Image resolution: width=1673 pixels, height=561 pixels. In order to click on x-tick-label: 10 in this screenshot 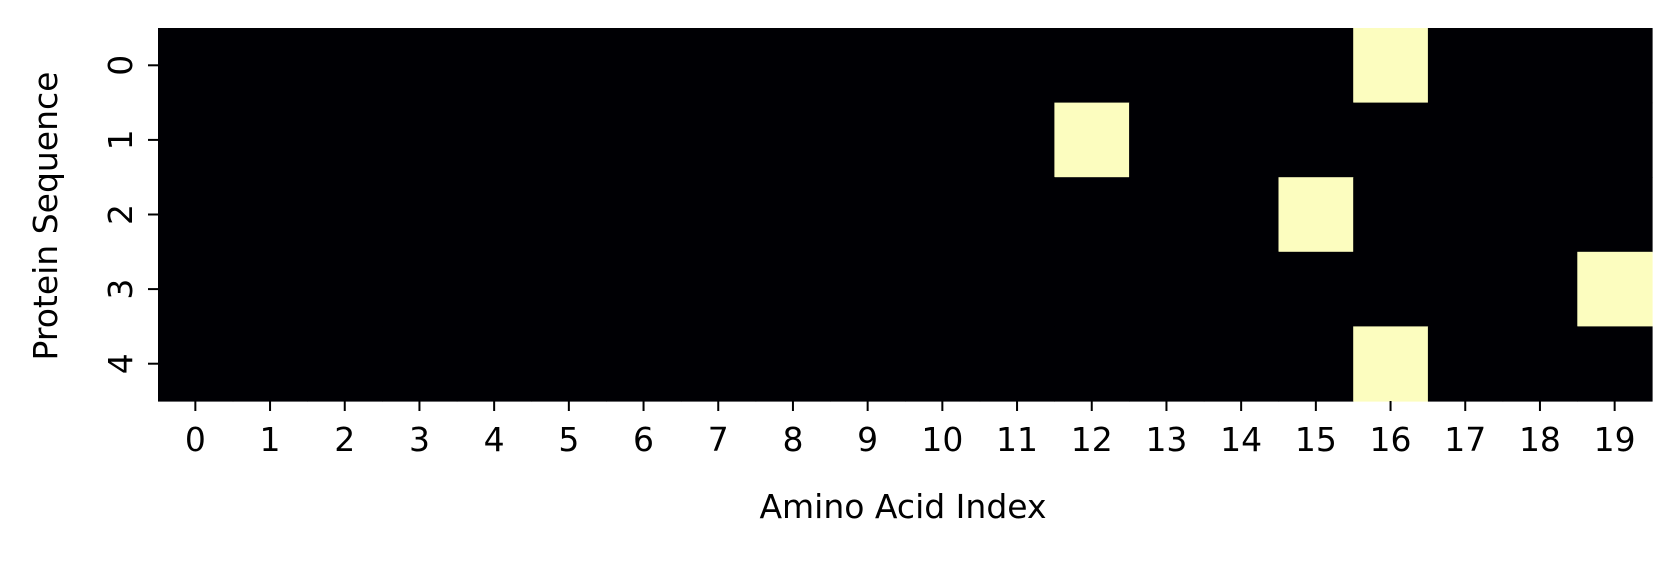, I will do `click(942, 439)`.